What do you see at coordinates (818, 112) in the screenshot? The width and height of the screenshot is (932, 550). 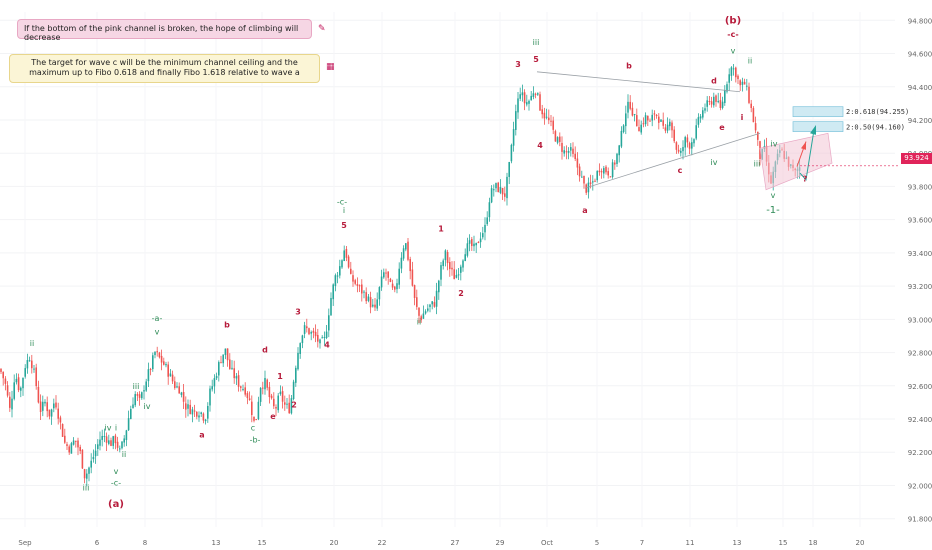 I see `fib-618-zone` at bounding box center [818, 112].